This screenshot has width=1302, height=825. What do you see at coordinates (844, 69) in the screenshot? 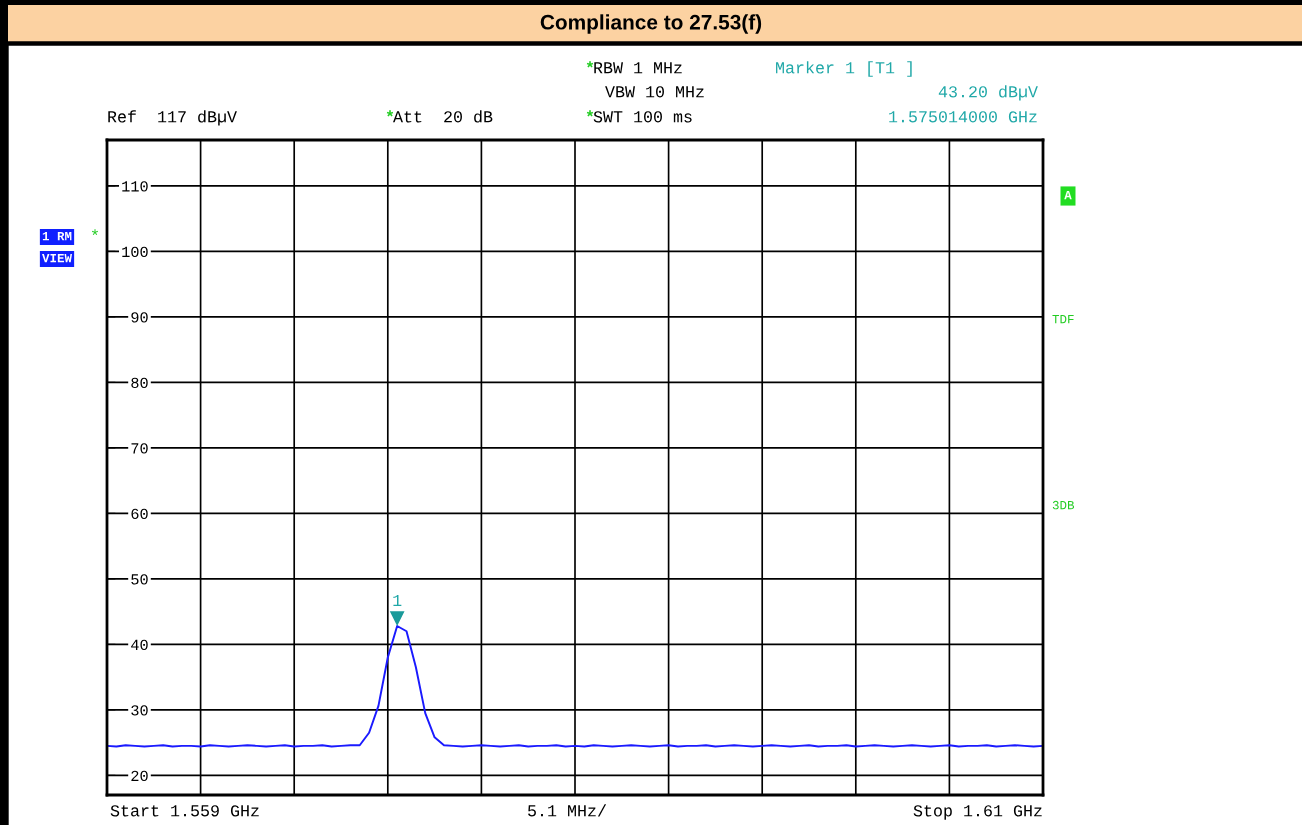
I see `text: Marker 1 [T1 ]` at bounding box center [844, 69].